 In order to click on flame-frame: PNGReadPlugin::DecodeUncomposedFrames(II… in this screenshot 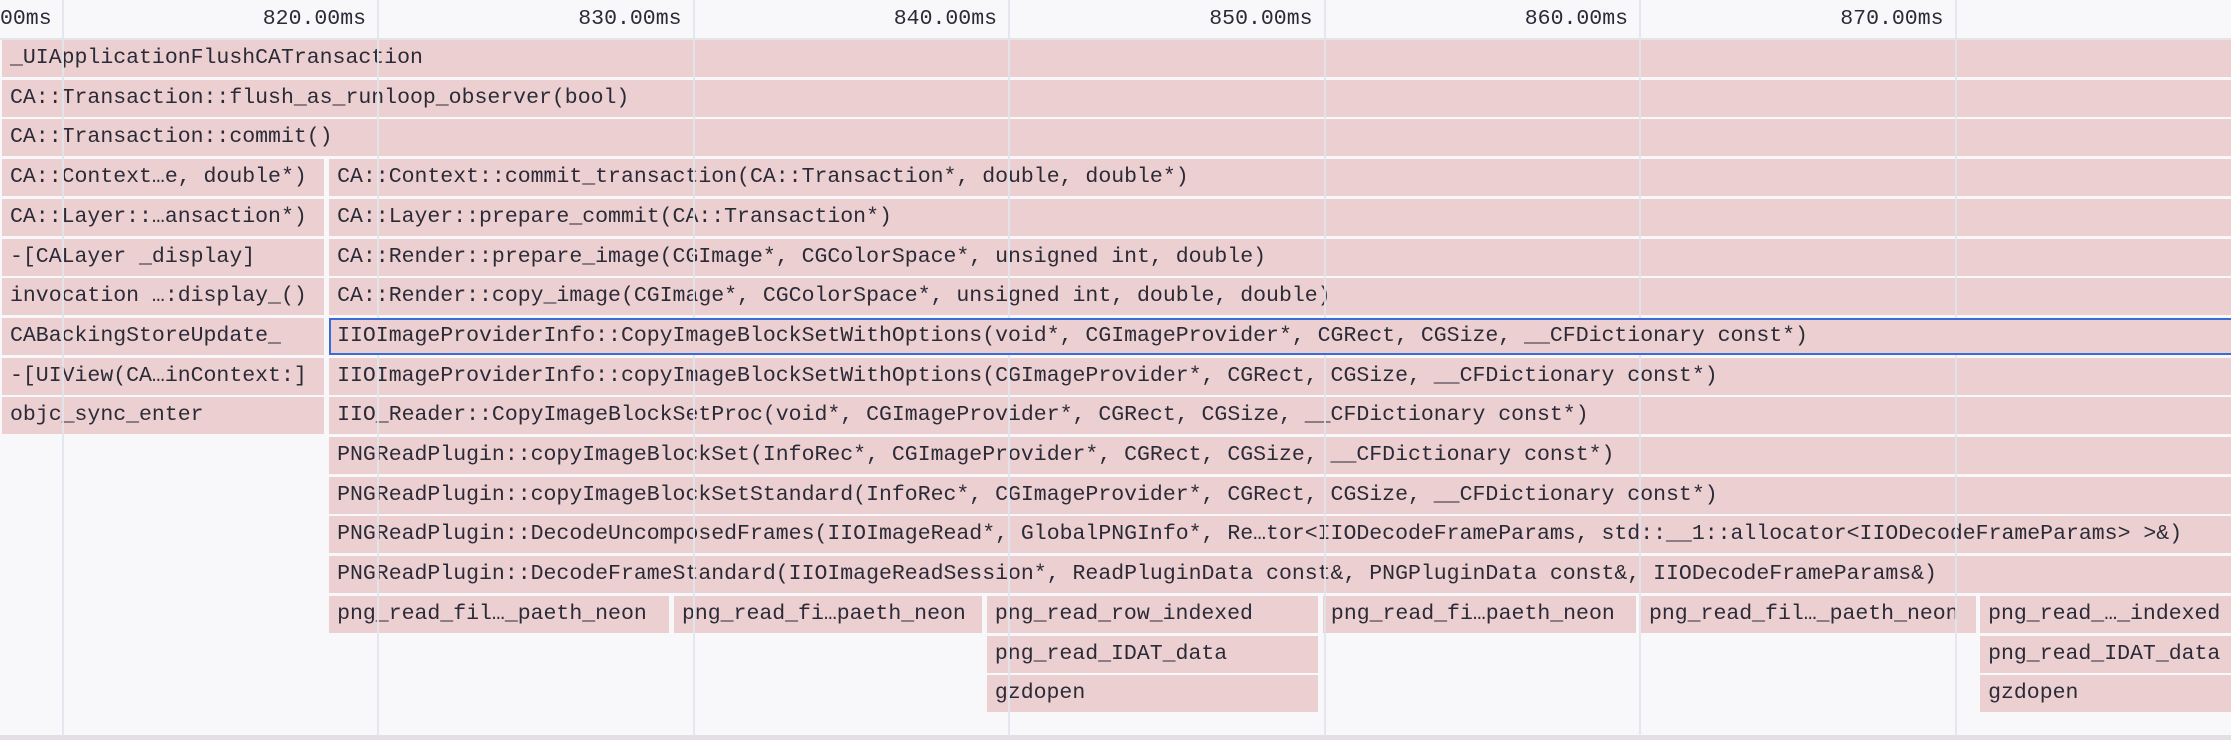, I will do `click(1280, 535)`.